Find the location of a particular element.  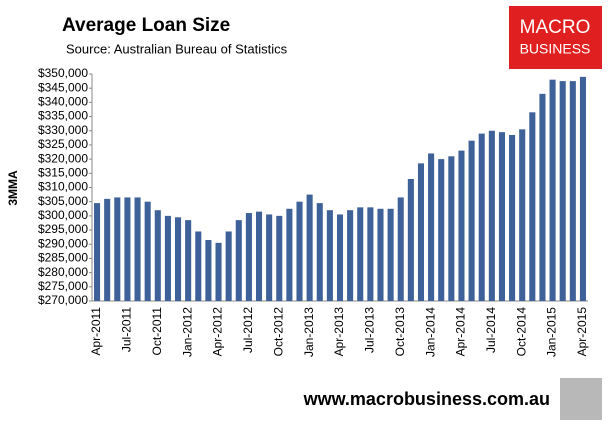

y-tick-label: $325,000 is located at coordinates (63, 144).